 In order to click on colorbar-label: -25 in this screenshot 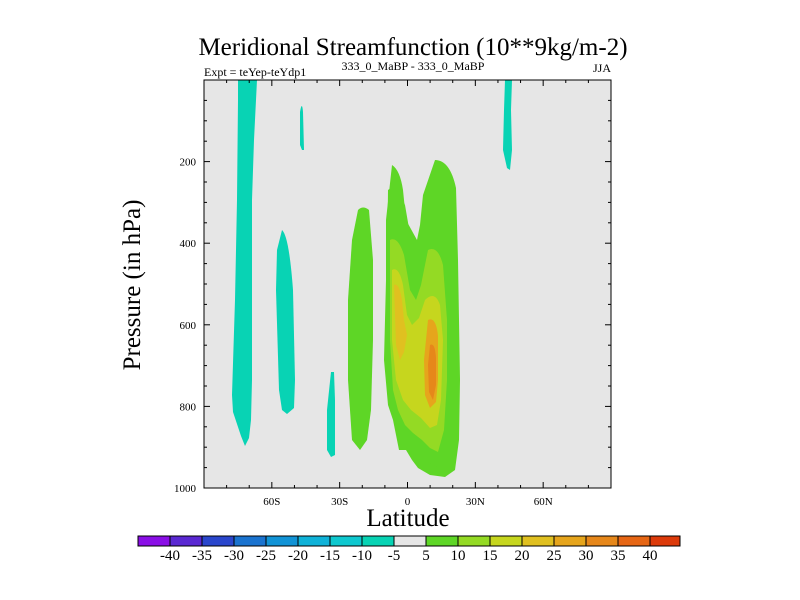, I will do `click(266, 556)`.